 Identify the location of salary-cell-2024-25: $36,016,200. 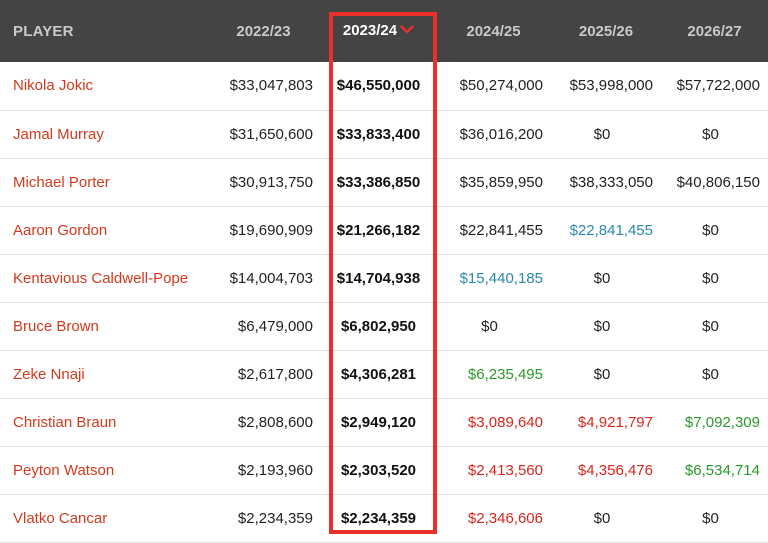
(501, 134).